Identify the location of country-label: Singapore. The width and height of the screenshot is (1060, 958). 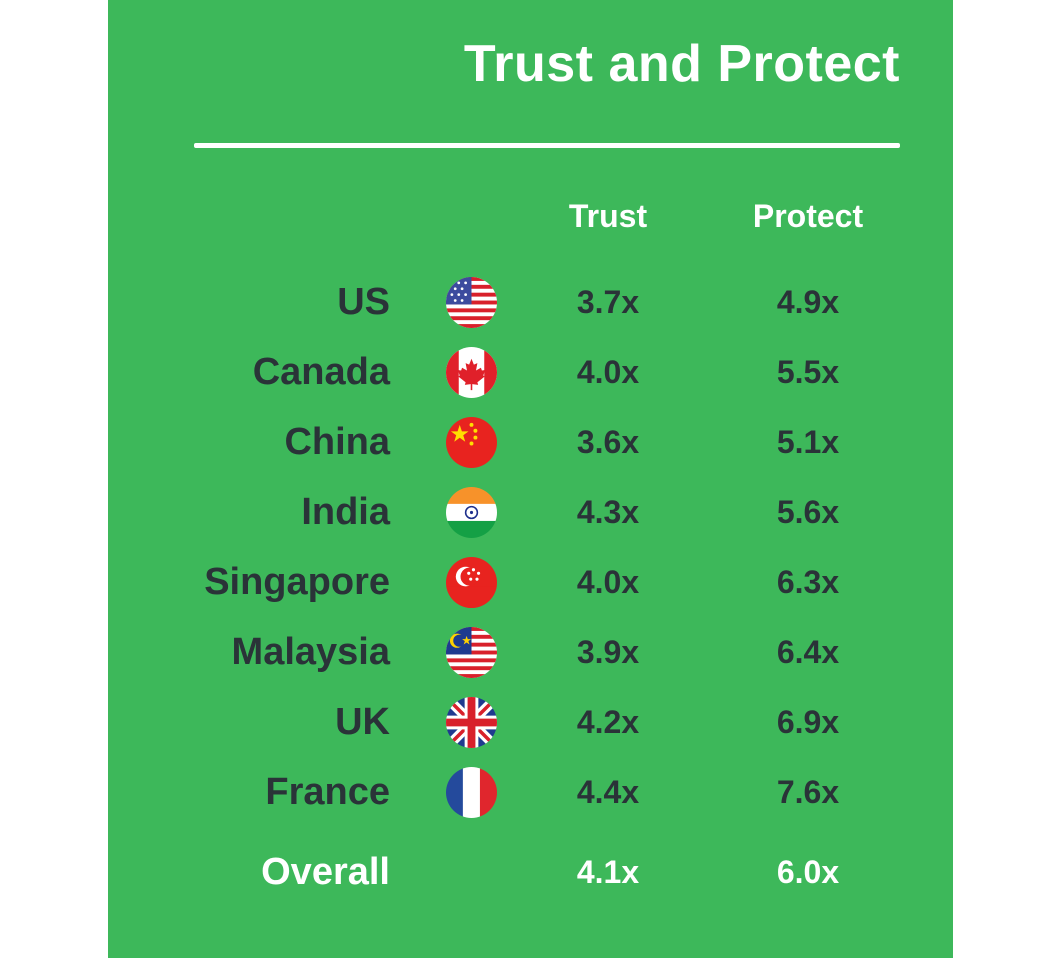
(297, 582).